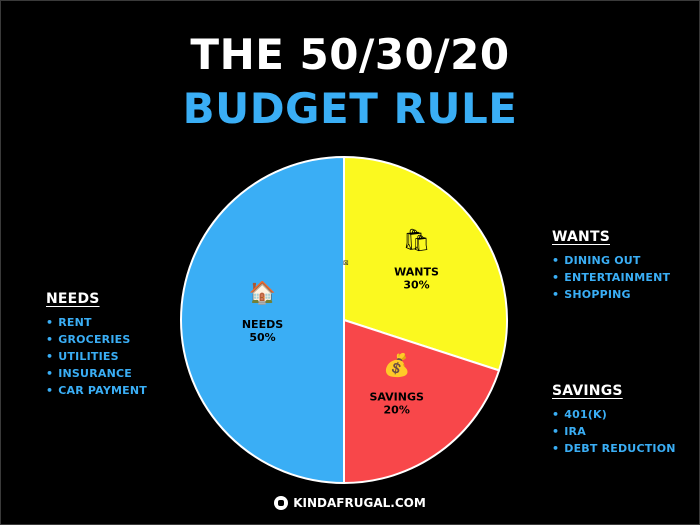 The image size is (700, 525). I want to click on legend-item-label: IRA, so click(575, 431).